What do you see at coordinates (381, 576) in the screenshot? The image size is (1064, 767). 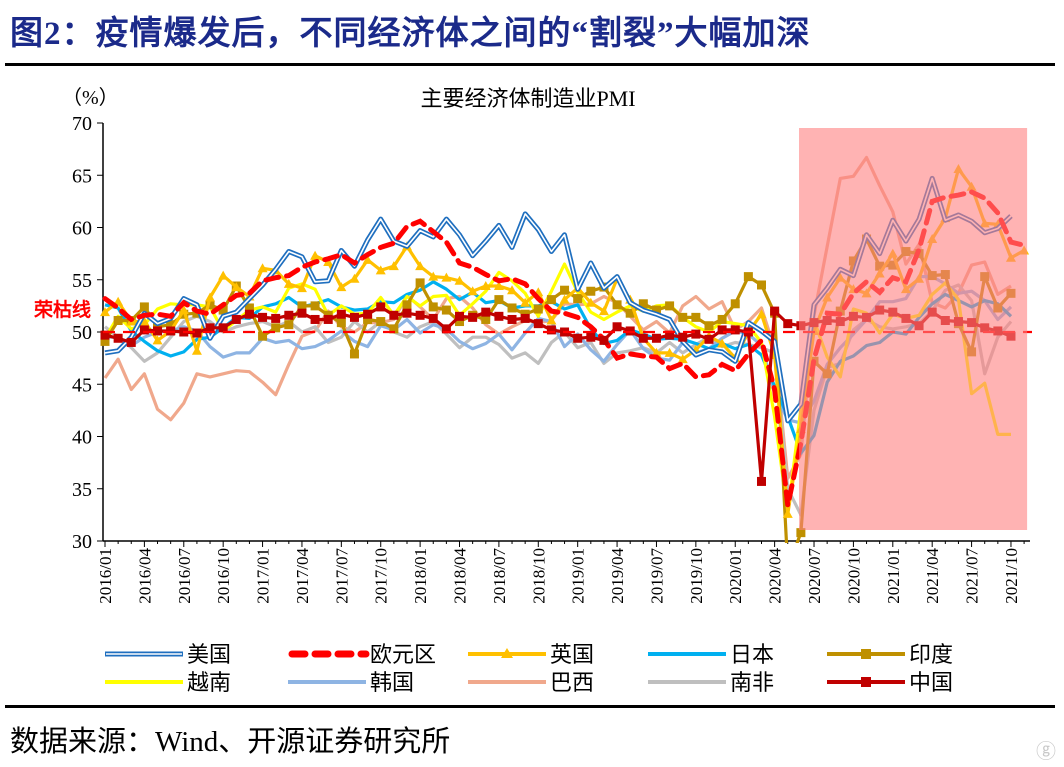 I see `x-tick-label: 2017/10` at bounding box center [381, 576].